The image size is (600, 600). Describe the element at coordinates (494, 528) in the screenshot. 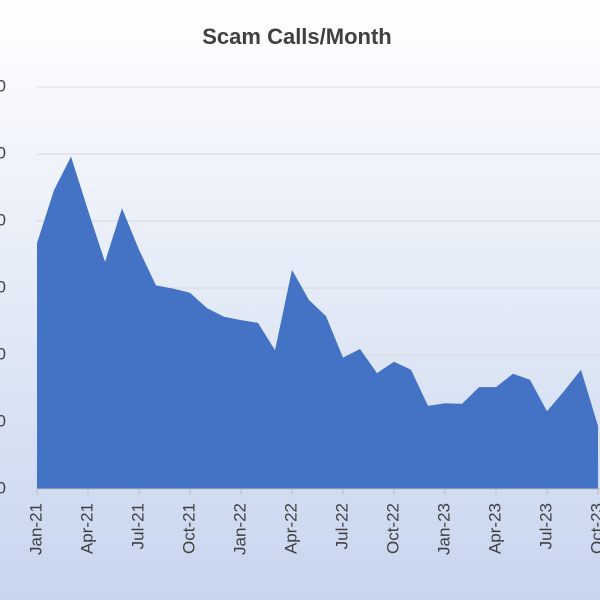

I see `x-tick-label: Apr-23` at that location.